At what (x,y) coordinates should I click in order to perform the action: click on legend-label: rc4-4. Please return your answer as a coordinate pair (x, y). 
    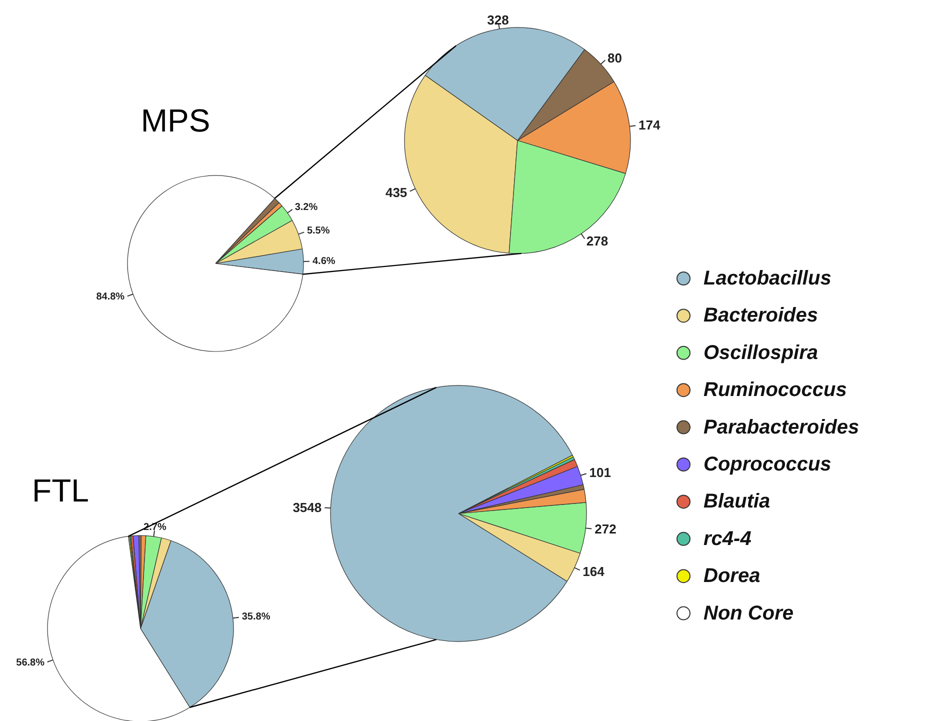
    Looking at the image, I should click on (728, 539).